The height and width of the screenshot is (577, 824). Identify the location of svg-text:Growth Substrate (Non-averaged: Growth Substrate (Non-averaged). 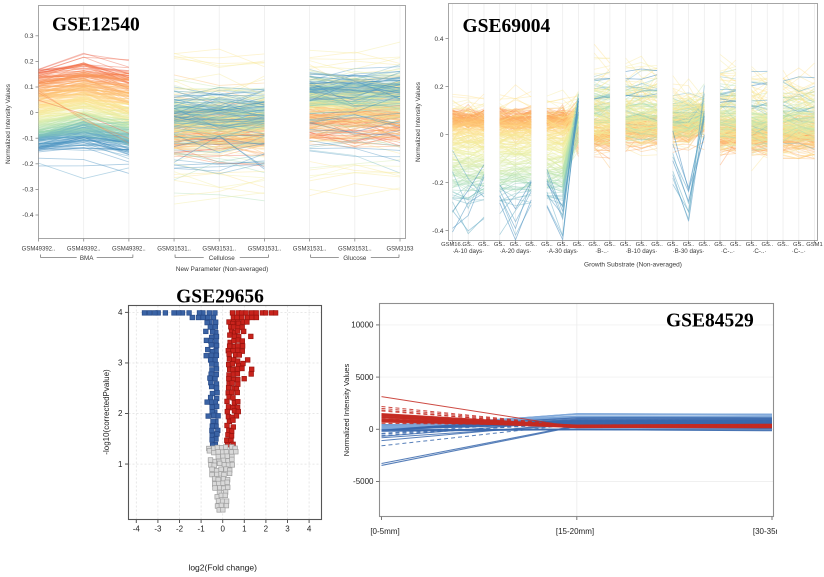
(633, 265).